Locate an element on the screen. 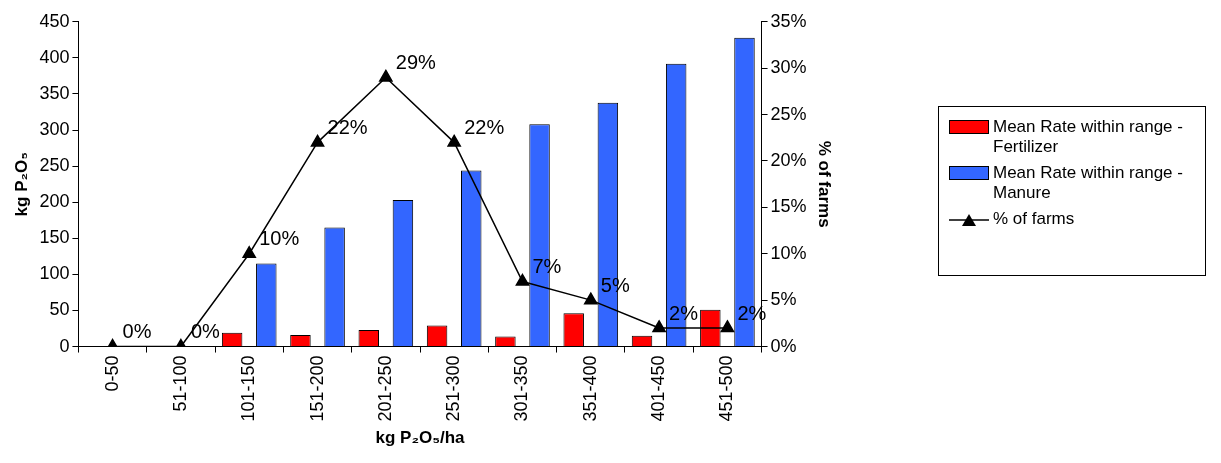 This screenshot has height=463, width=1221. x-tick-label: 51-100 is located at coordinates (179, 383).